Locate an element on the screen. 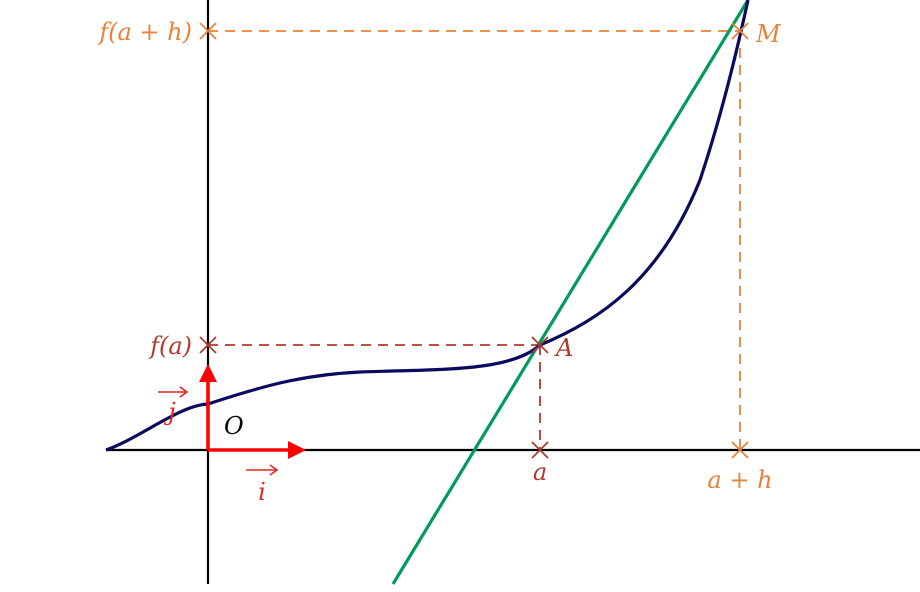 This screenshot has height=592, width=920. label-f-a-plus-h: f(a + h) is located at coordinates (144, 32).